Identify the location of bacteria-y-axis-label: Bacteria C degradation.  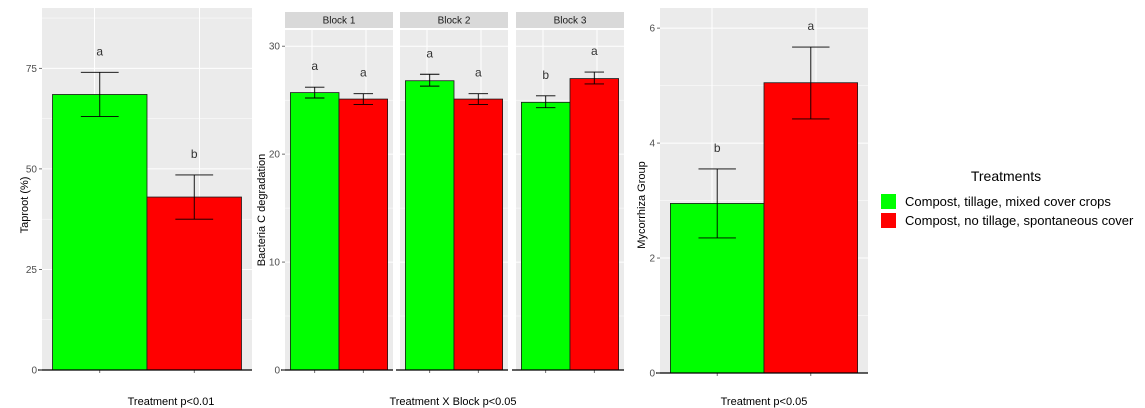
(262, 210).